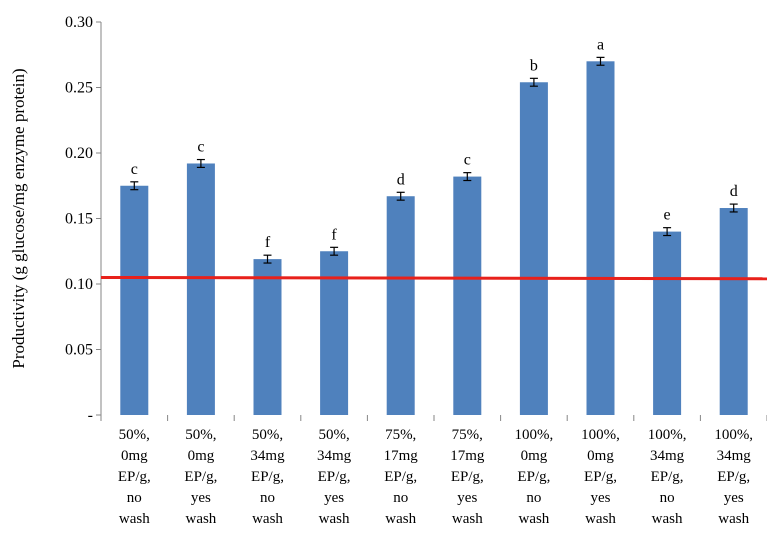  I want to click on y-tick-label: 0.20, so click(79, 153).